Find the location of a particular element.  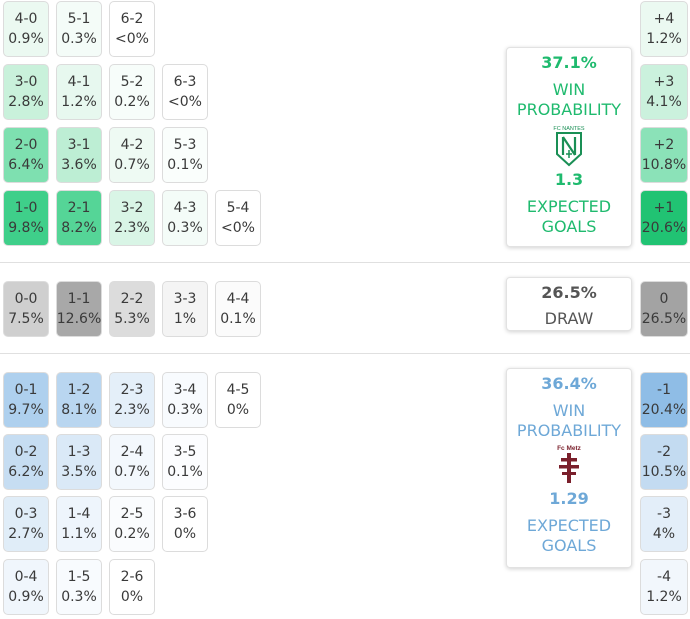

away-scoreline-cell: 3-4 0.3% is located at coordinates (185, 400).